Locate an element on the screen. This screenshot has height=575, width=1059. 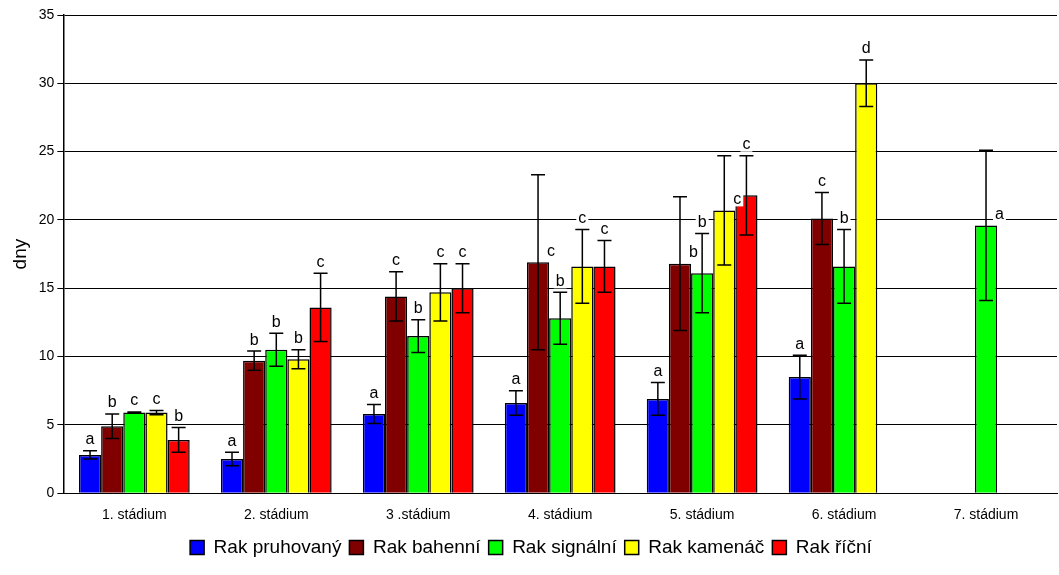
y-axis-title: dny is located at coordinates (19, 254).